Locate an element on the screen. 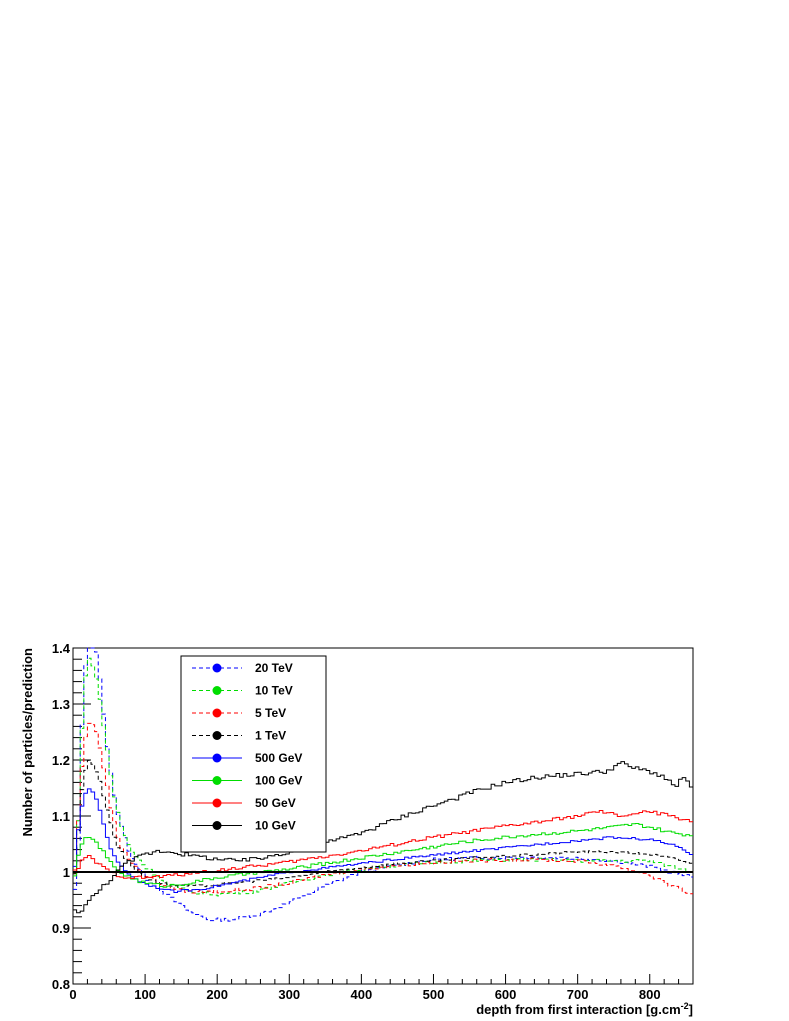  x-axis-title-main: depth from first interaction [g.cm is located at coordinates (578, 1009).